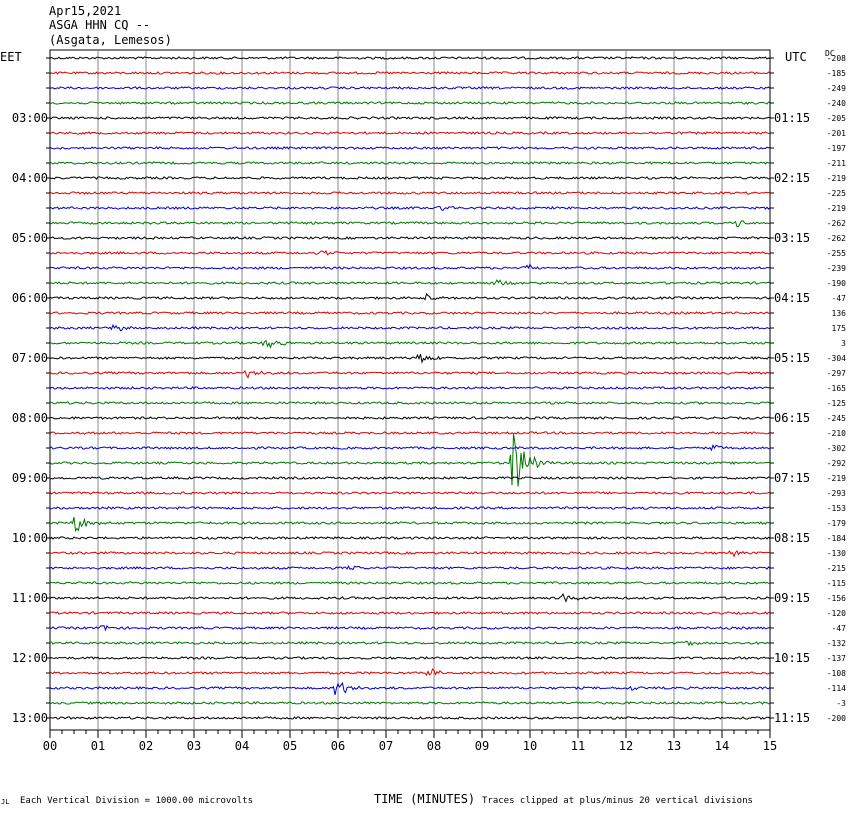 The height and width of the screenshot is (814, 850). I want to click on dc-offset-label: 3, so click(843, 343).